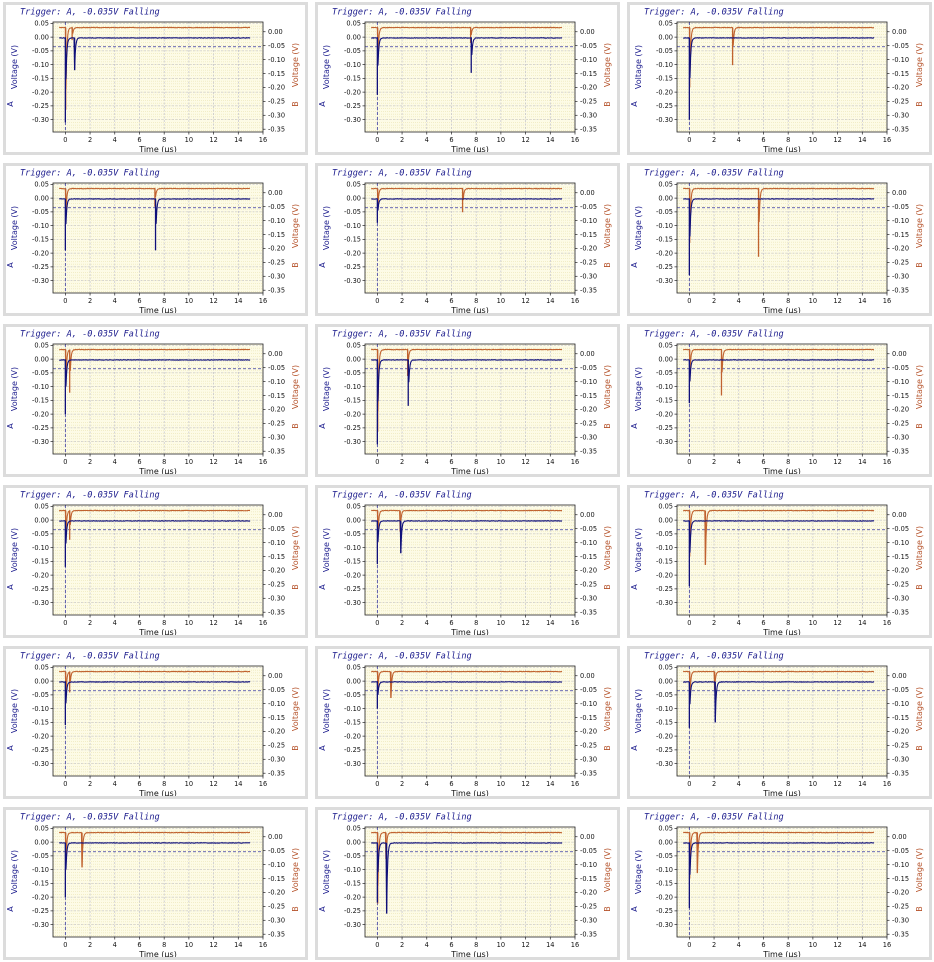 This screenshot has width=934, height=962. Describe the element at coordinates (276, 851) in the screenshot. I see `y2-tick-label: -0.05` at that location.